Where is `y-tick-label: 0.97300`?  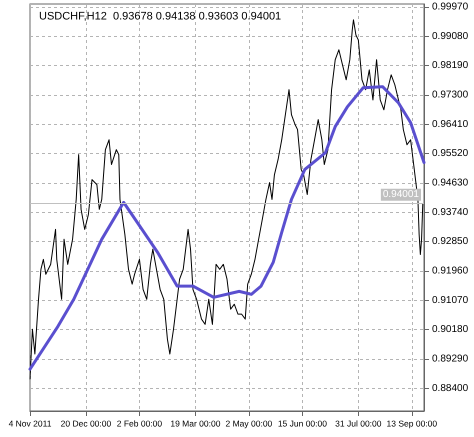
y-tick-label: 0.97300 is located at coordinates (450, 94).